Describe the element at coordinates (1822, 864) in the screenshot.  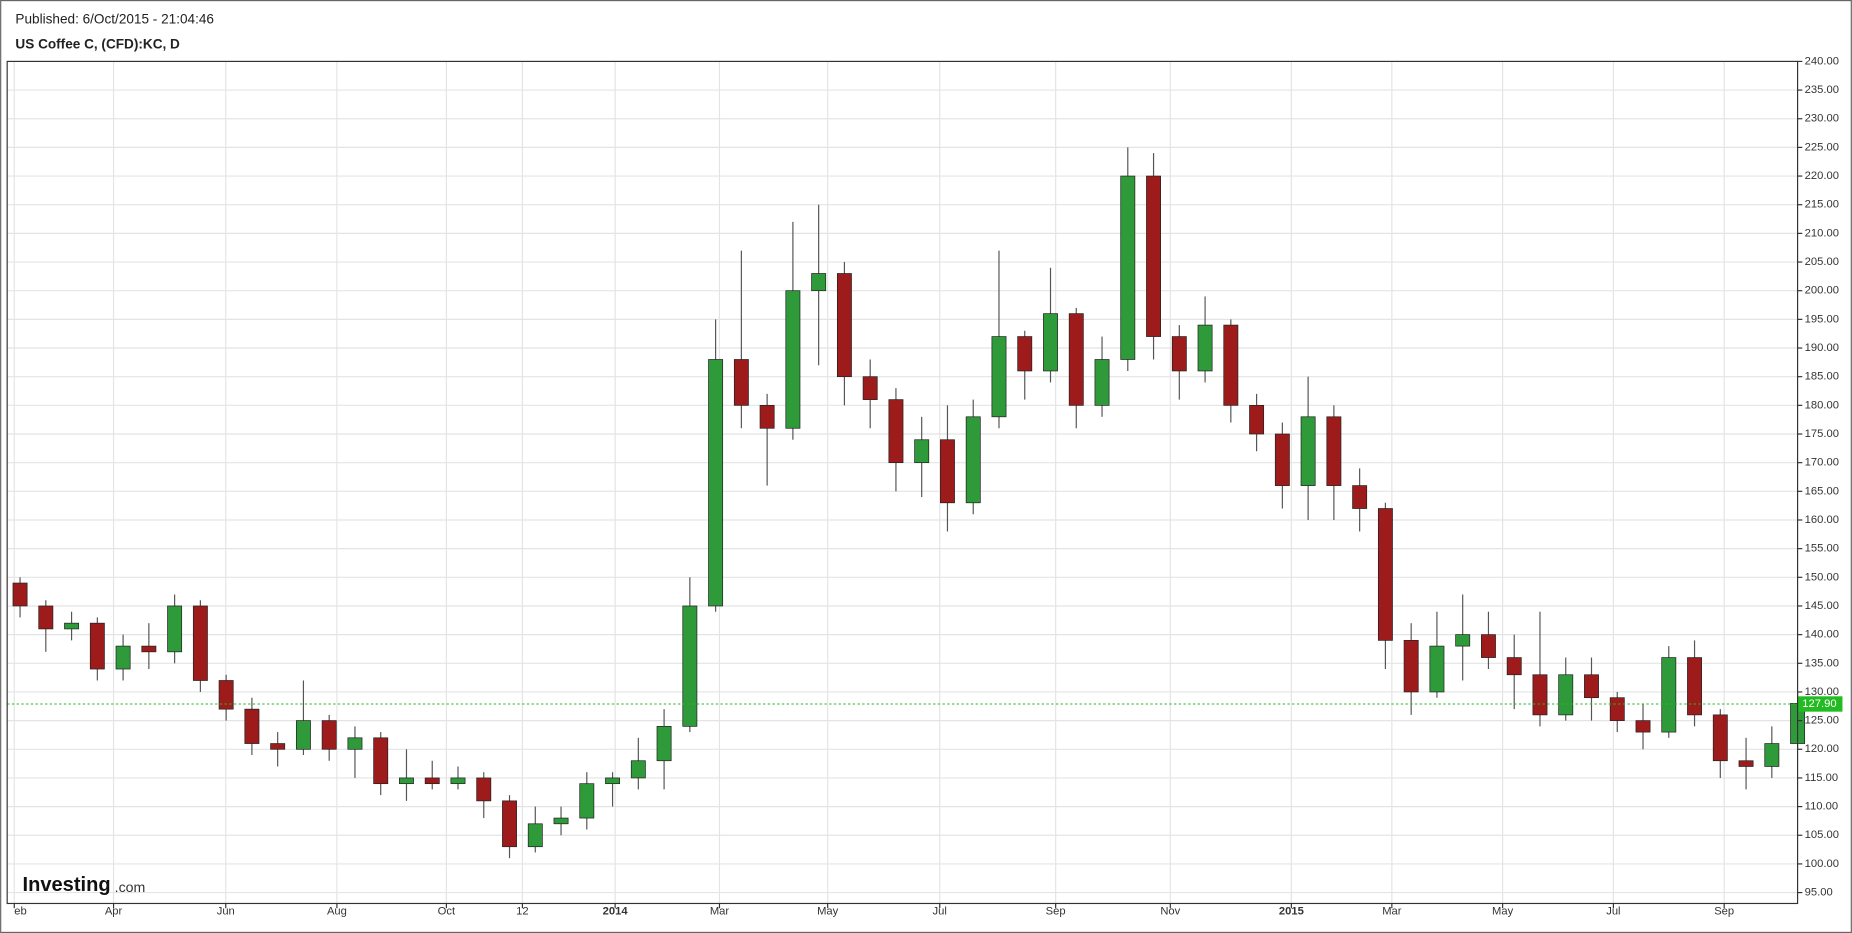
I see `y-tick-label: 100.00` at that location.